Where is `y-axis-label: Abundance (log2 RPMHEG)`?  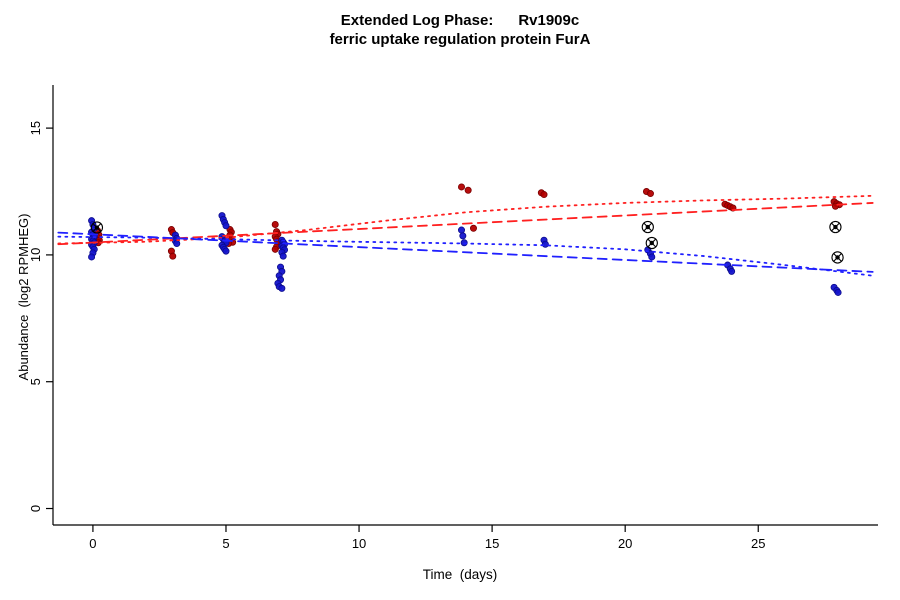 y-axis-label: Abundance (log2 RPMHEG) is located at coordinates (23, 297).